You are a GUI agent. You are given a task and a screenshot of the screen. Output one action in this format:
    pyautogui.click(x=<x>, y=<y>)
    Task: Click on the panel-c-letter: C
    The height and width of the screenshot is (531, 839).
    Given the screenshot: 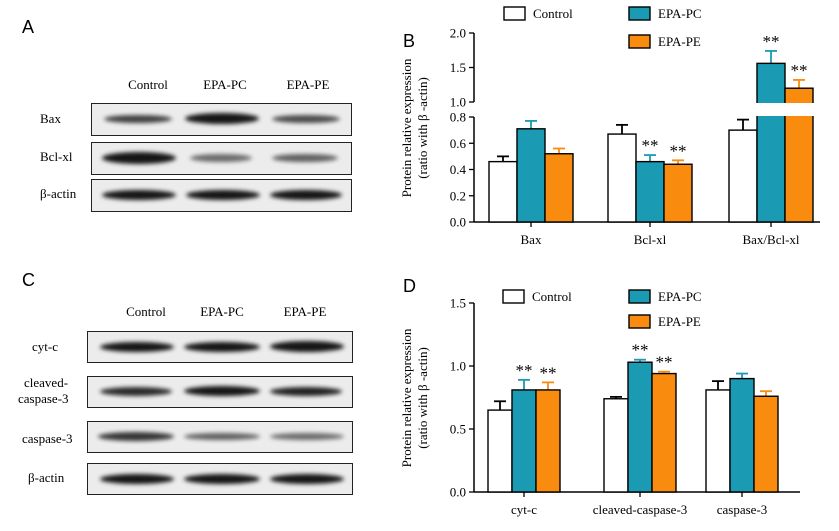 What is the action you would take?
    pyautogui.click(x=28, y=280)
    